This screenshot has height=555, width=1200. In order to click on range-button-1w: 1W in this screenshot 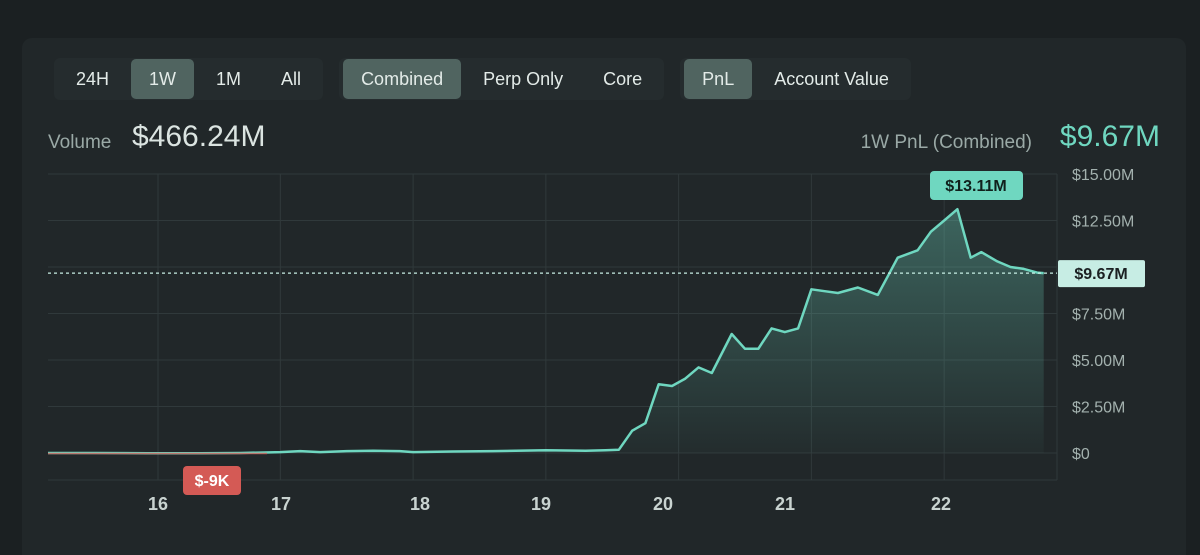, I will do `click(163, 79)`.